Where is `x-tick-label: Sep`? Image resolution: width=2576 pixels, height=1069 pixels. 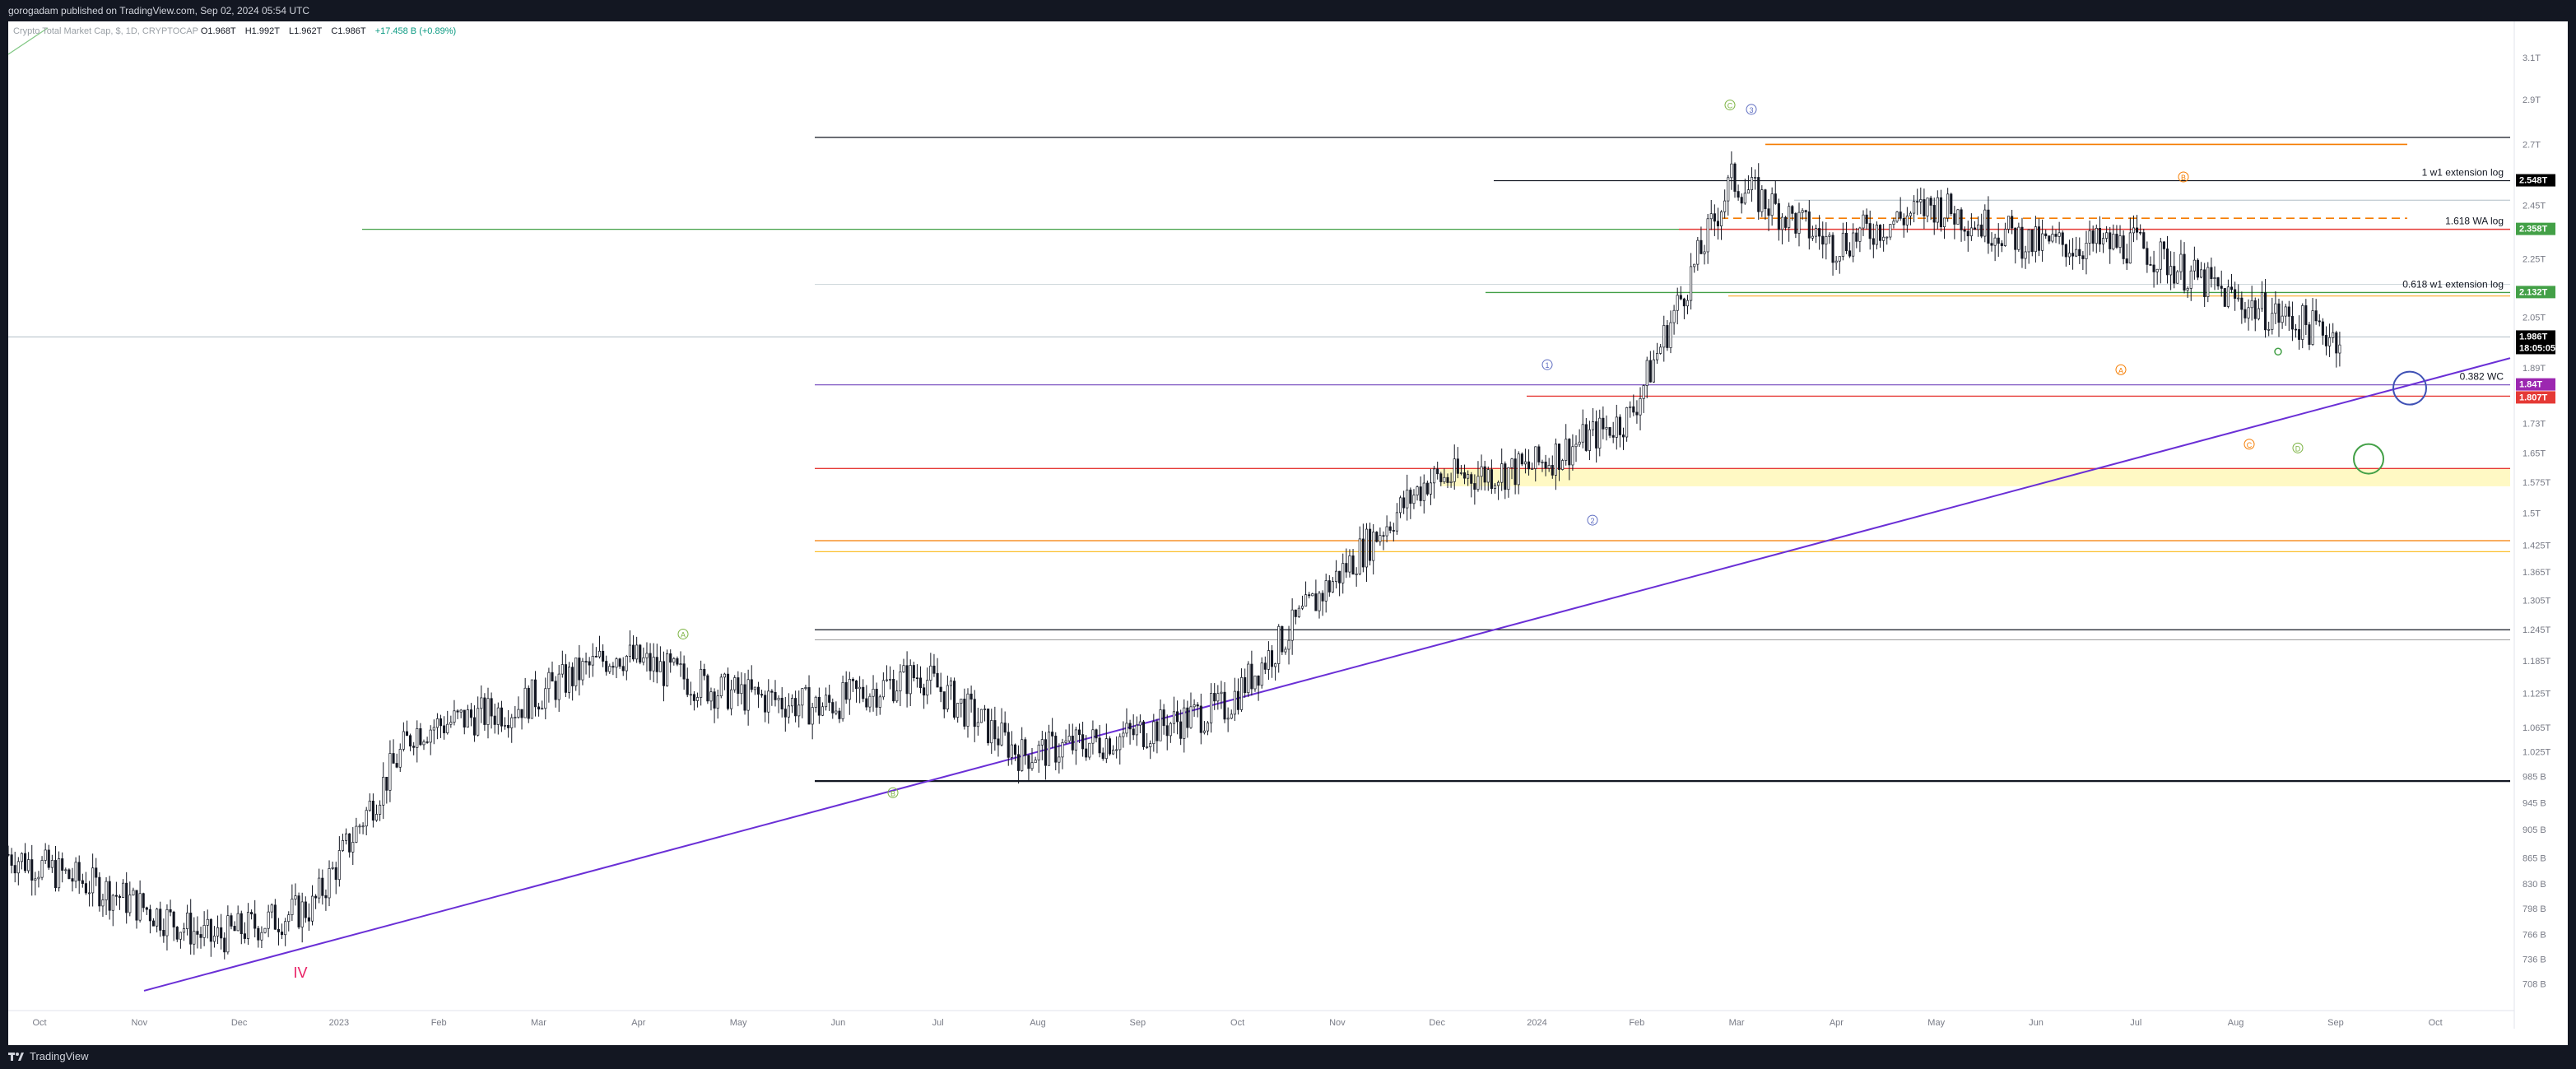
x-tick-label: Sep is located at coordinates (1138, 1023).